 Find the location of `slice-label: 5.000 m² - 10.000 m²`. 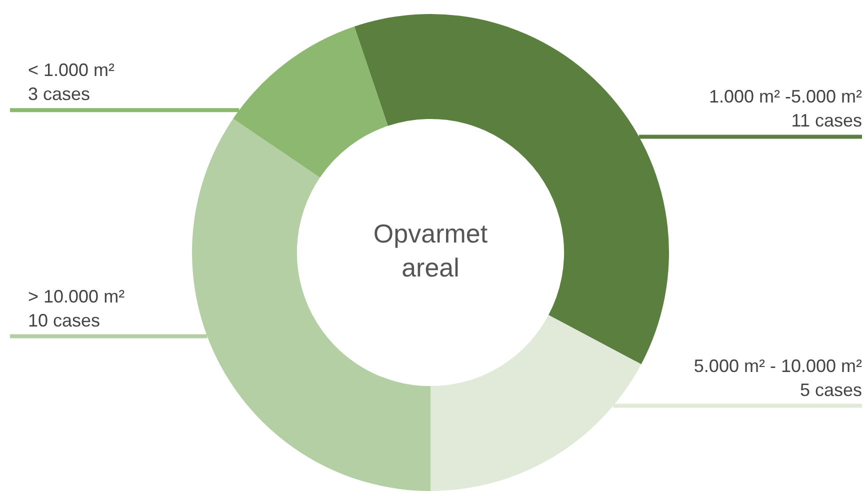

slice-label: 5.000 m² - 10.000 m² is located at coordinates (778, 366).